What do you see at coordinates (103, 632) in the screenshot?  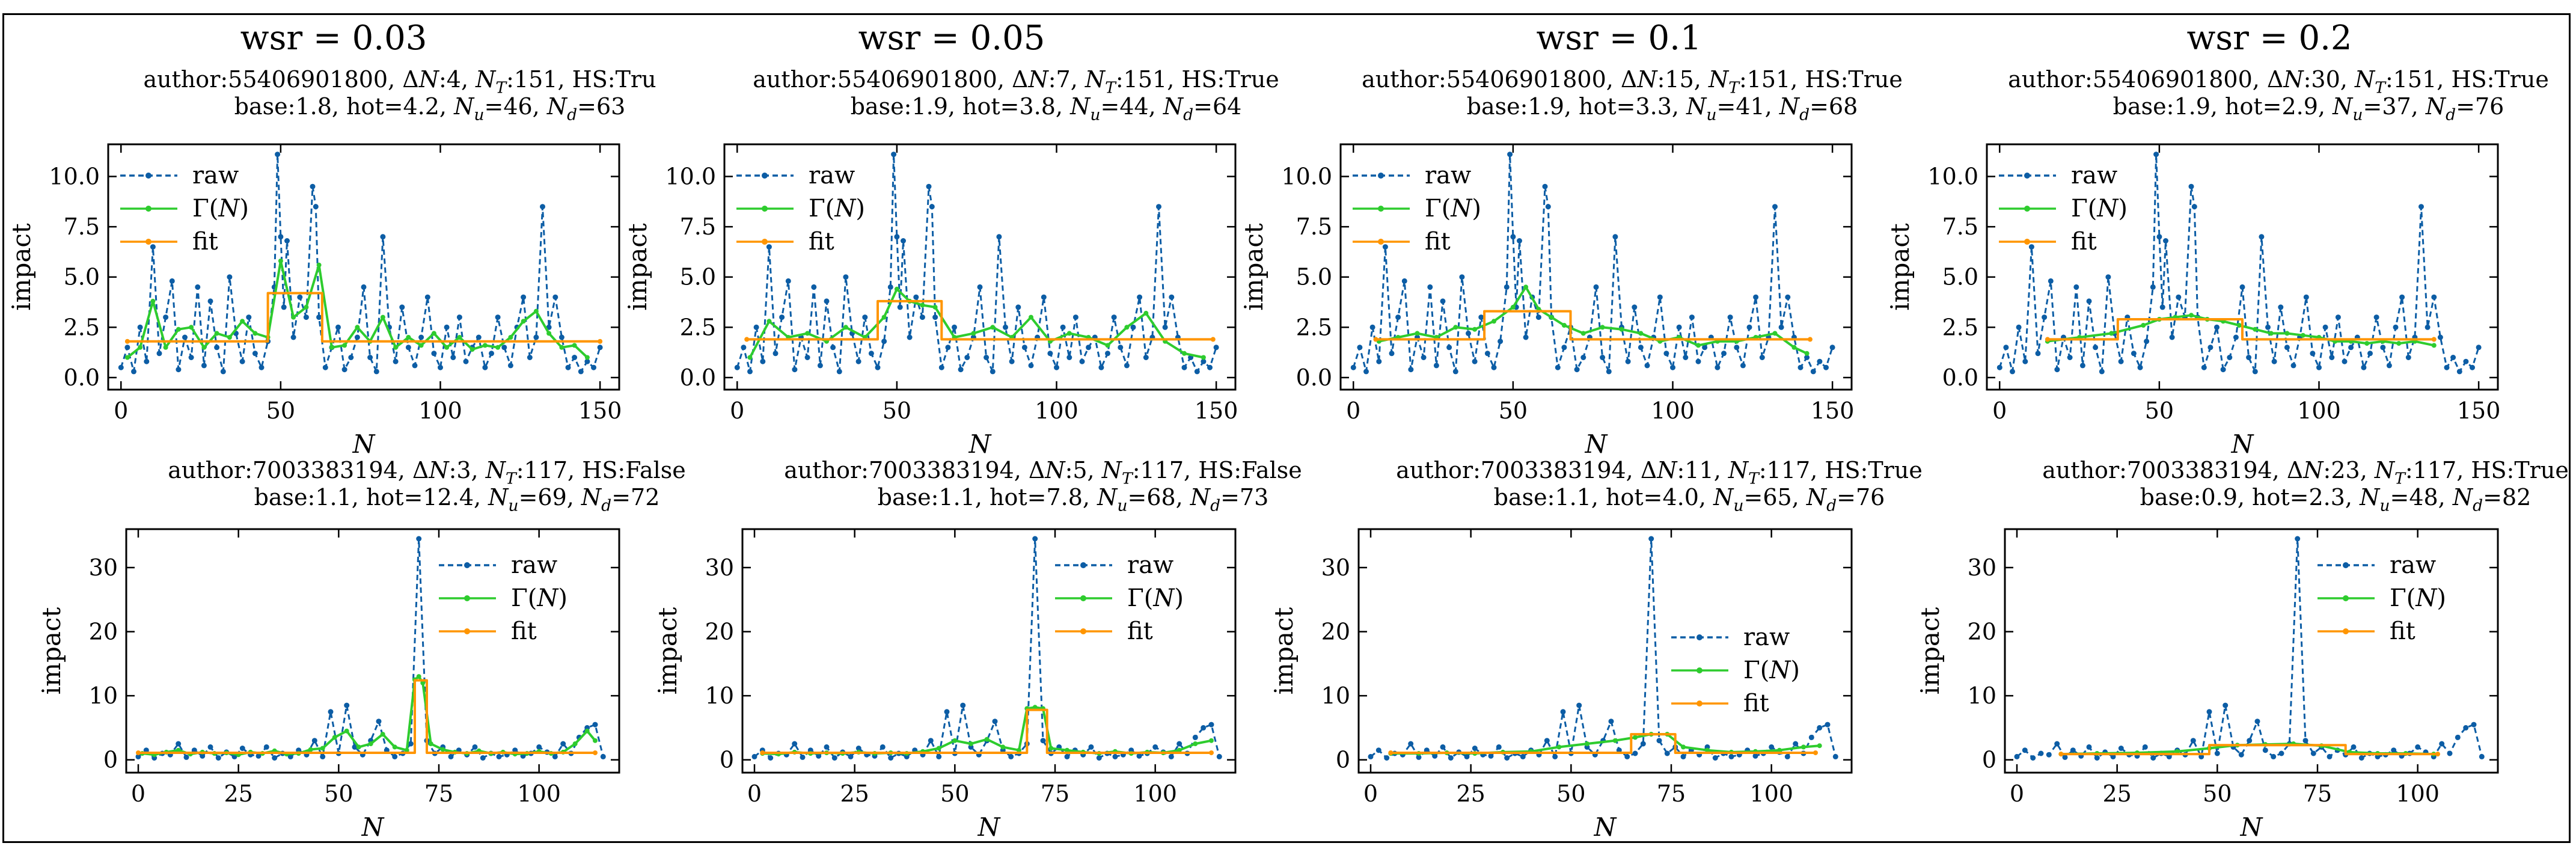 I see `y-tick-label: 20` at bounding box center [103, 632].